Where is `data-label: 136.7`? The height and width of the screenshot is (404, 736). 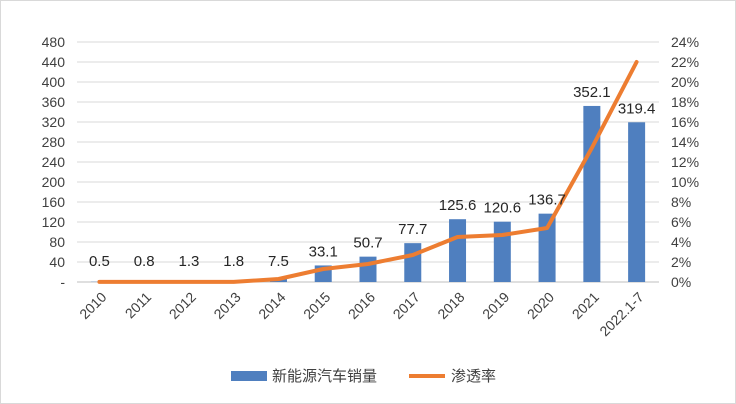
data-label: 136.7 is located at coordinates (547, 200).